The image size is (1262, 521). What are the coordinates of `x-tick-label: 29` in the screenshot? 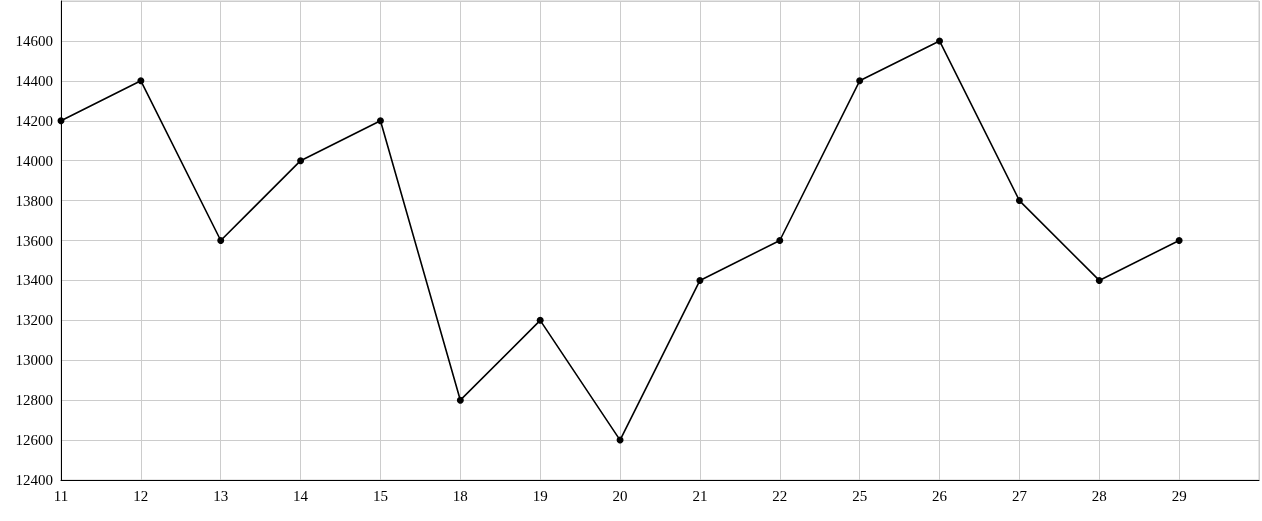 It's located at (1179, 495).